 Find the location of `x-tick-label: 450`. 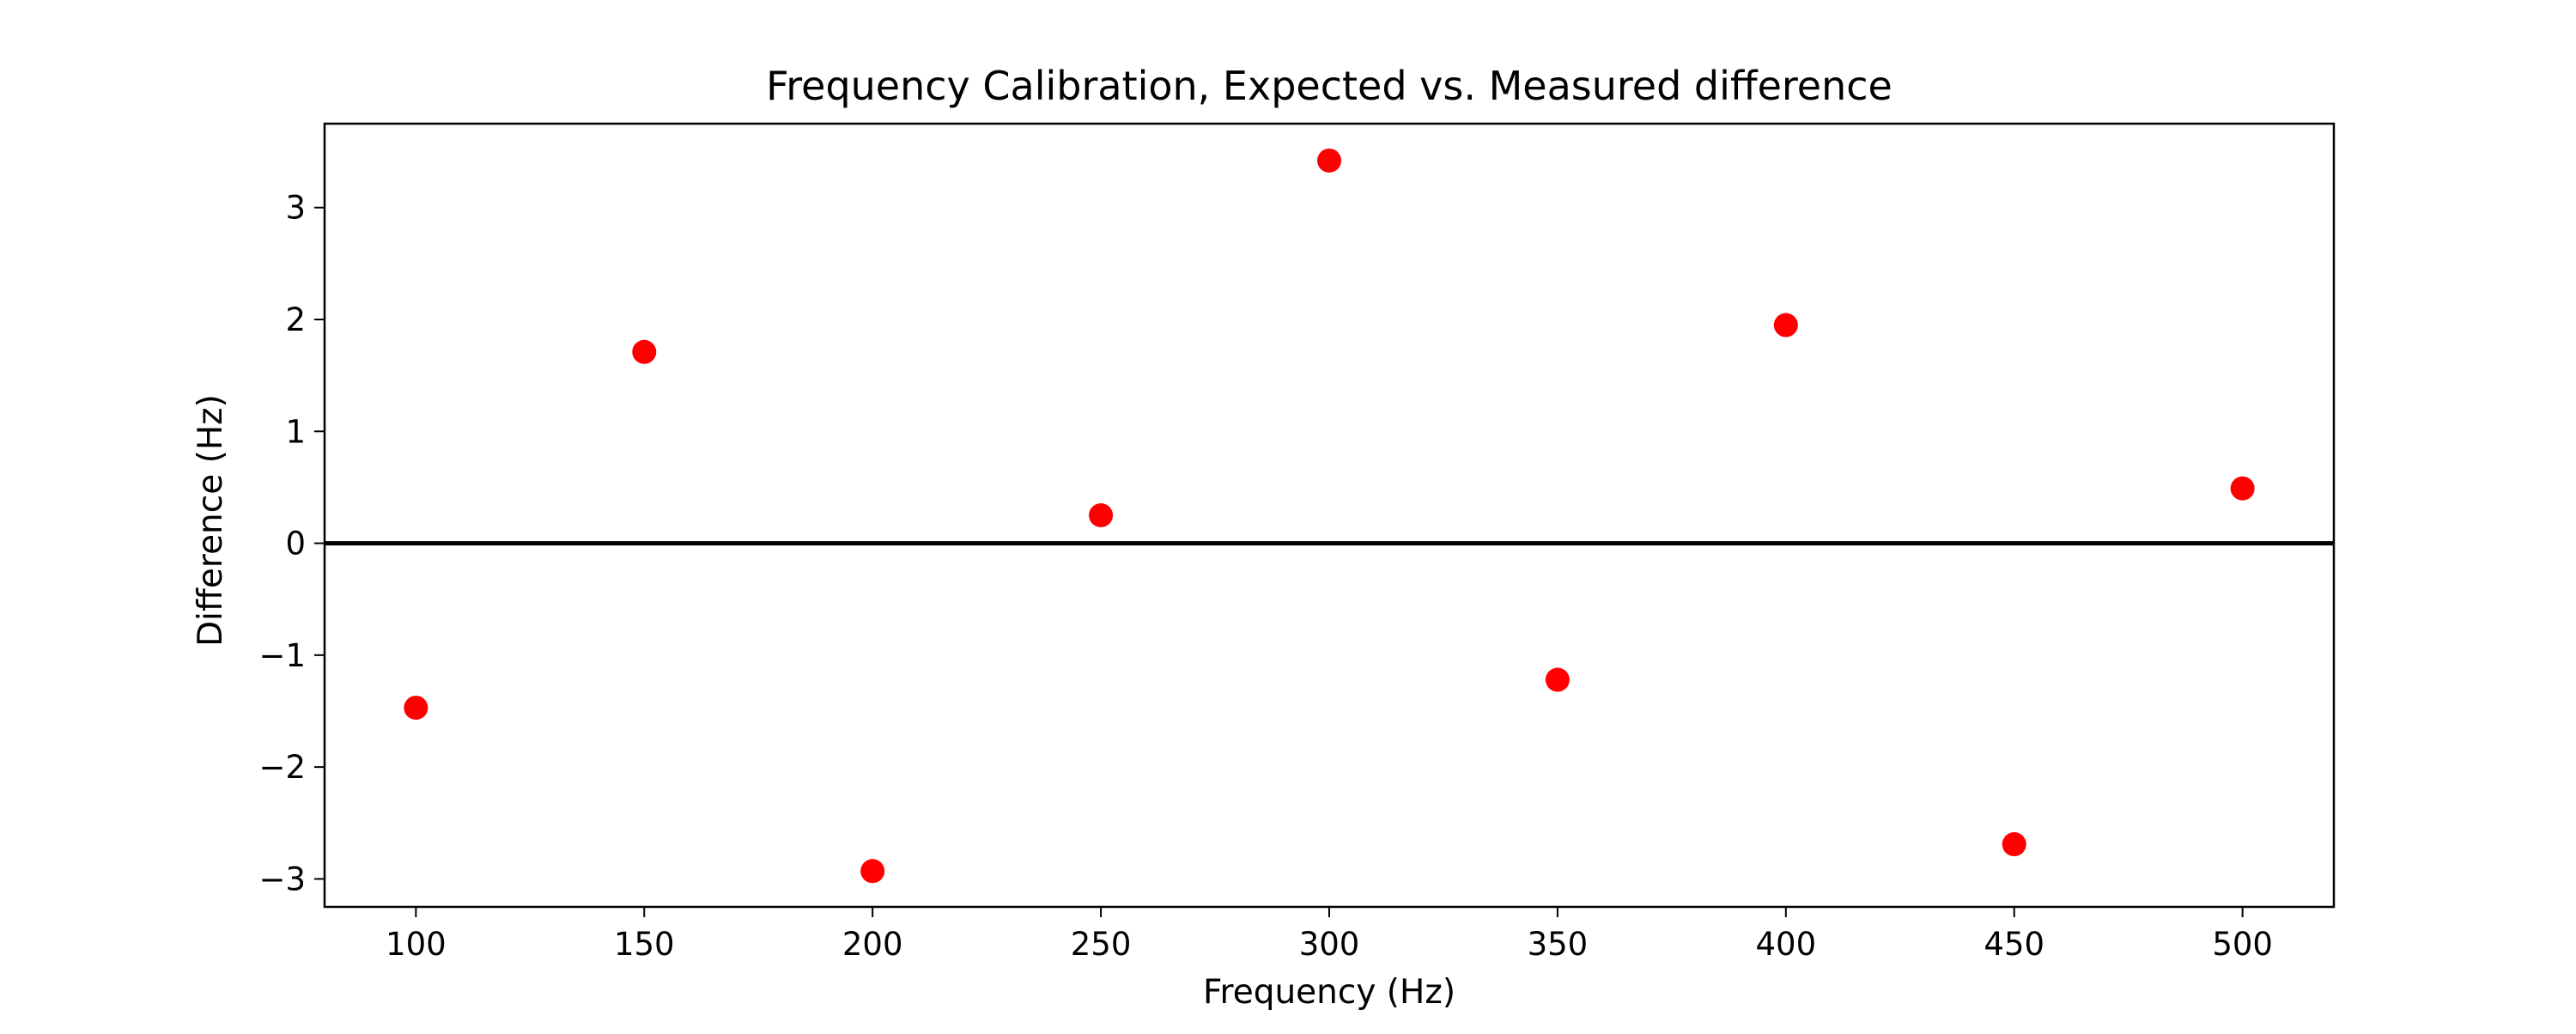

x-tick-label: 450 is located at coordinates (2014, 944).